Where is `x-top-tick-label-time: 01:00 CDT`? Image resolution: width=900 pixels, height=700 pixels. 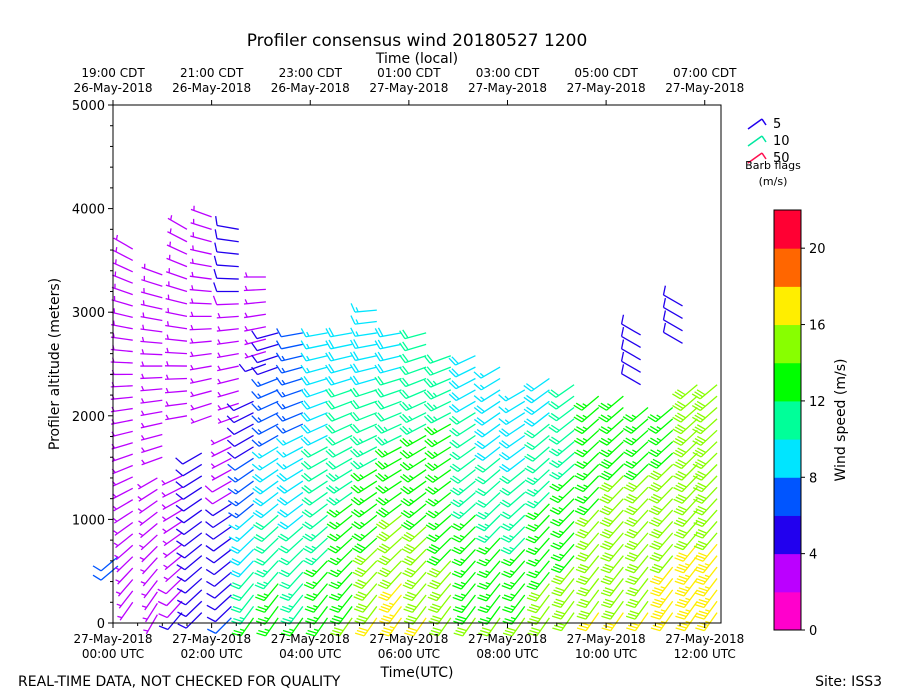 x-top-tick-label-time: 01:00 CDT is located at coordinates (409, 73).